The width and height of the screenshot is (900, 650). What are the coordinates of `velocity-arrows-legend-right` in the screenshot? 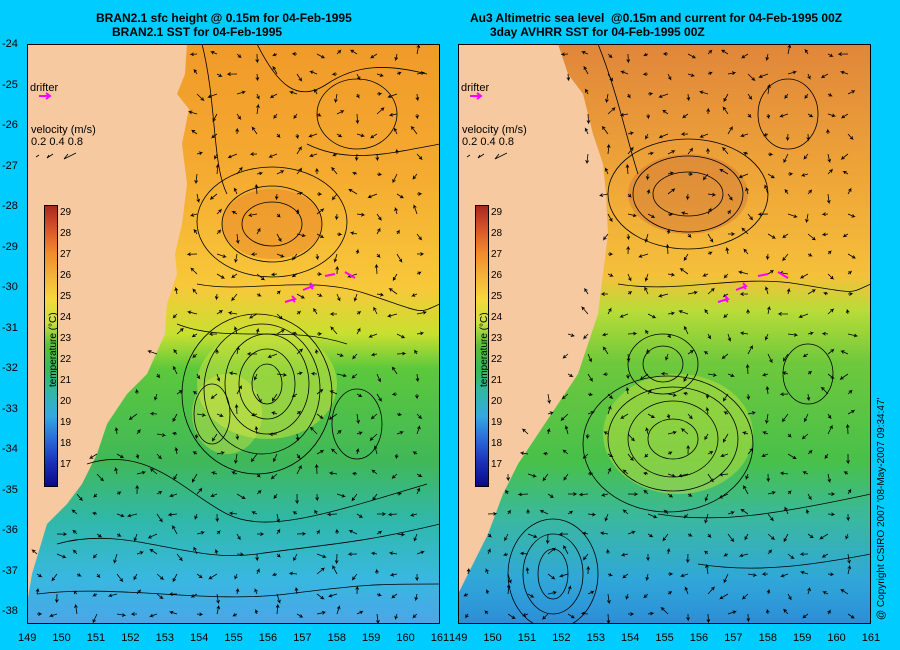 It's located at (487, 156).